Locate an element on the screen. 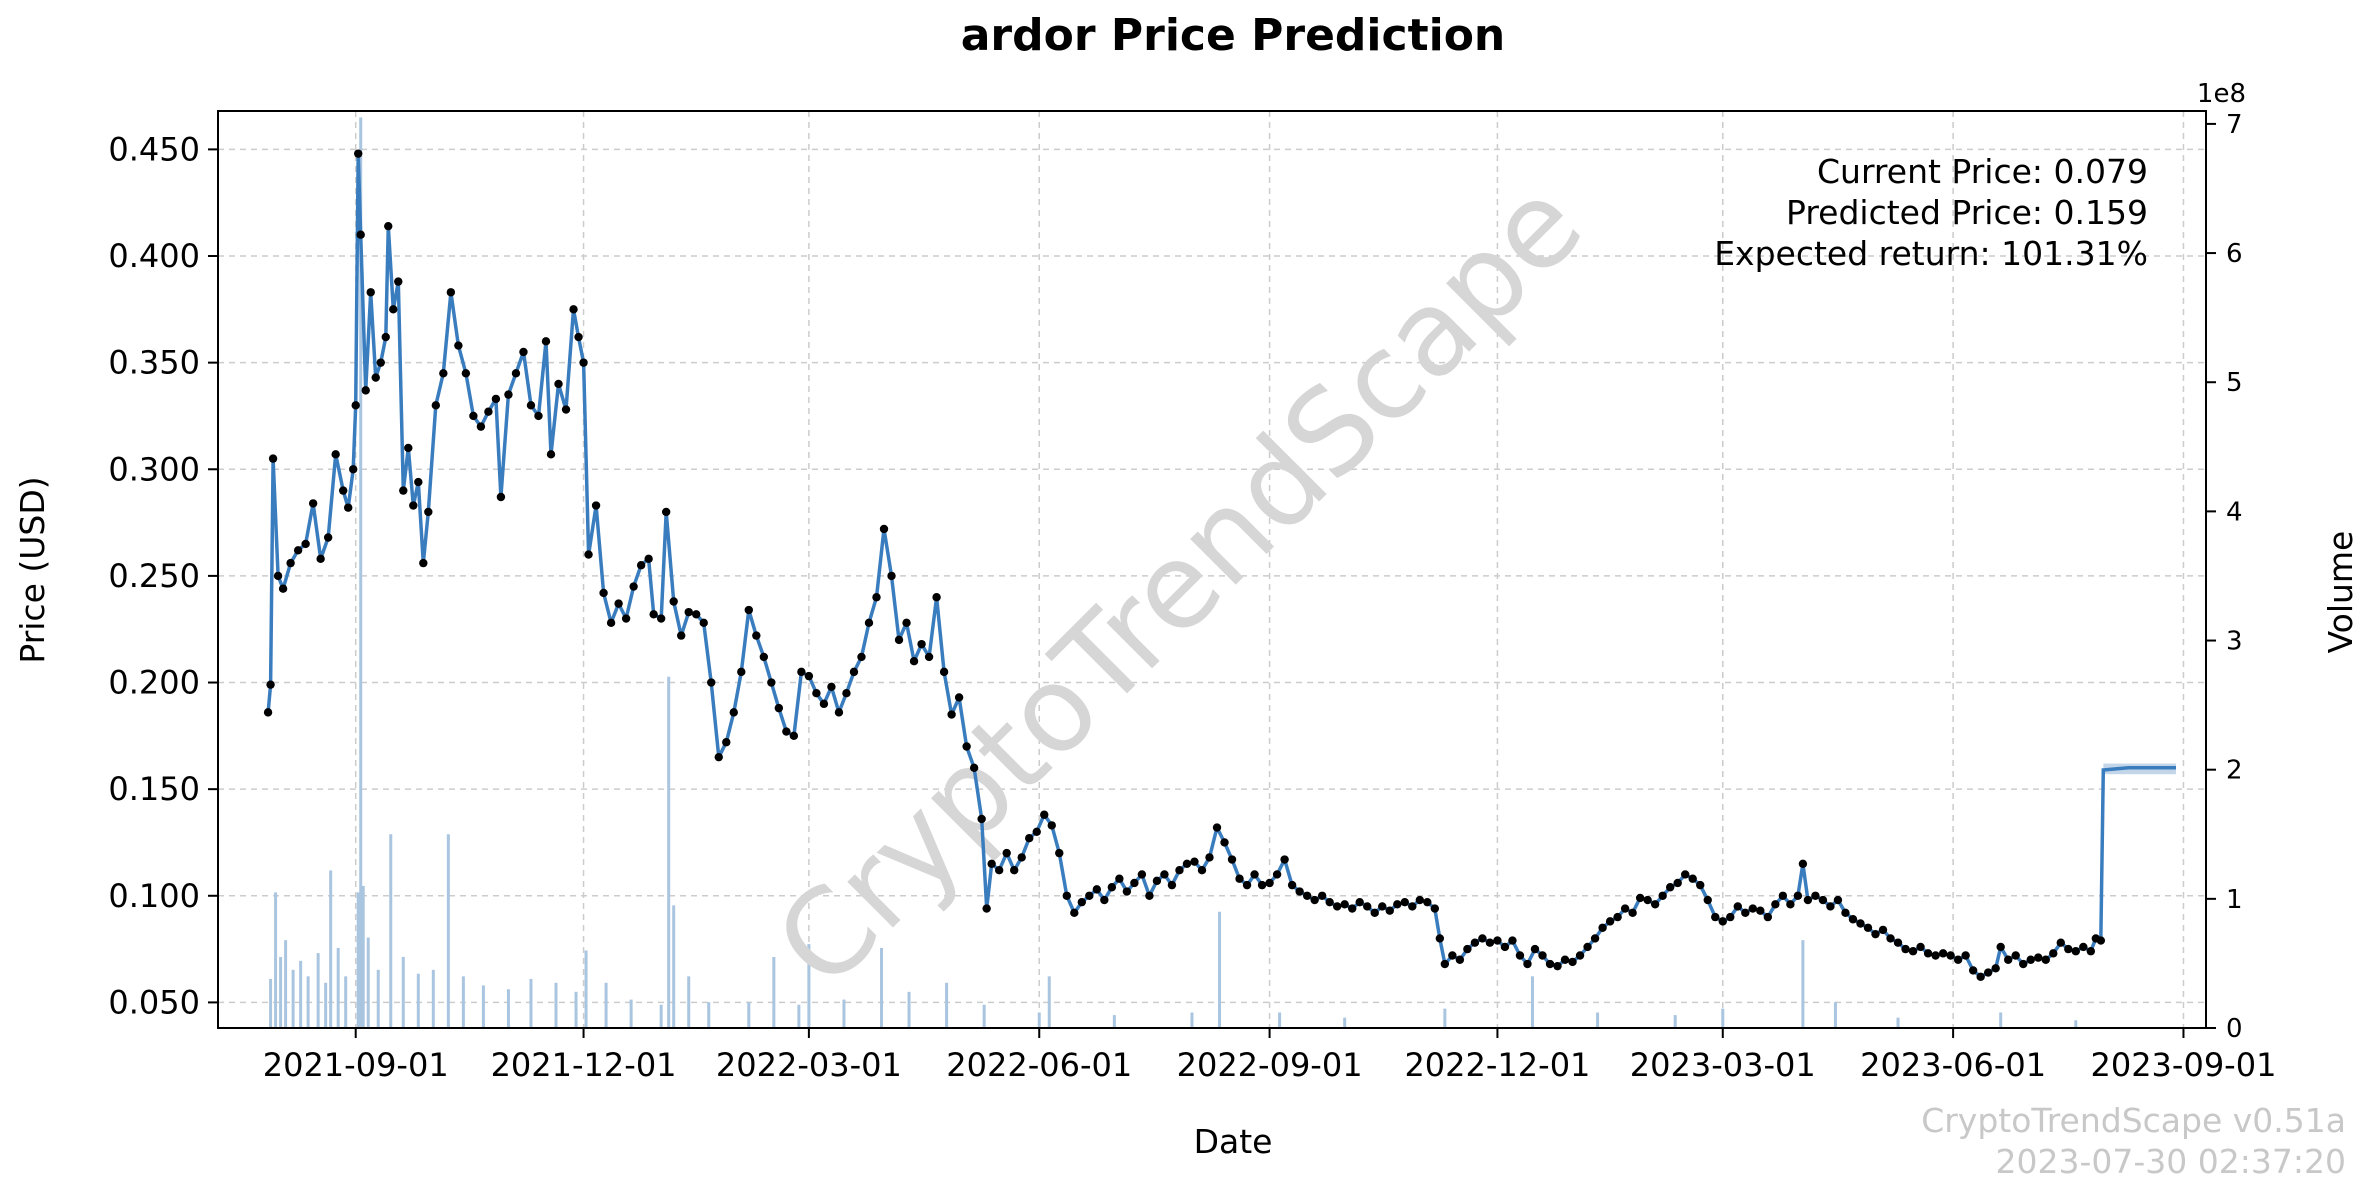 This screenshot has width=2376, height=1182. x-tick-label: 2022-06-01 is located at coordinates (1039, 1065).